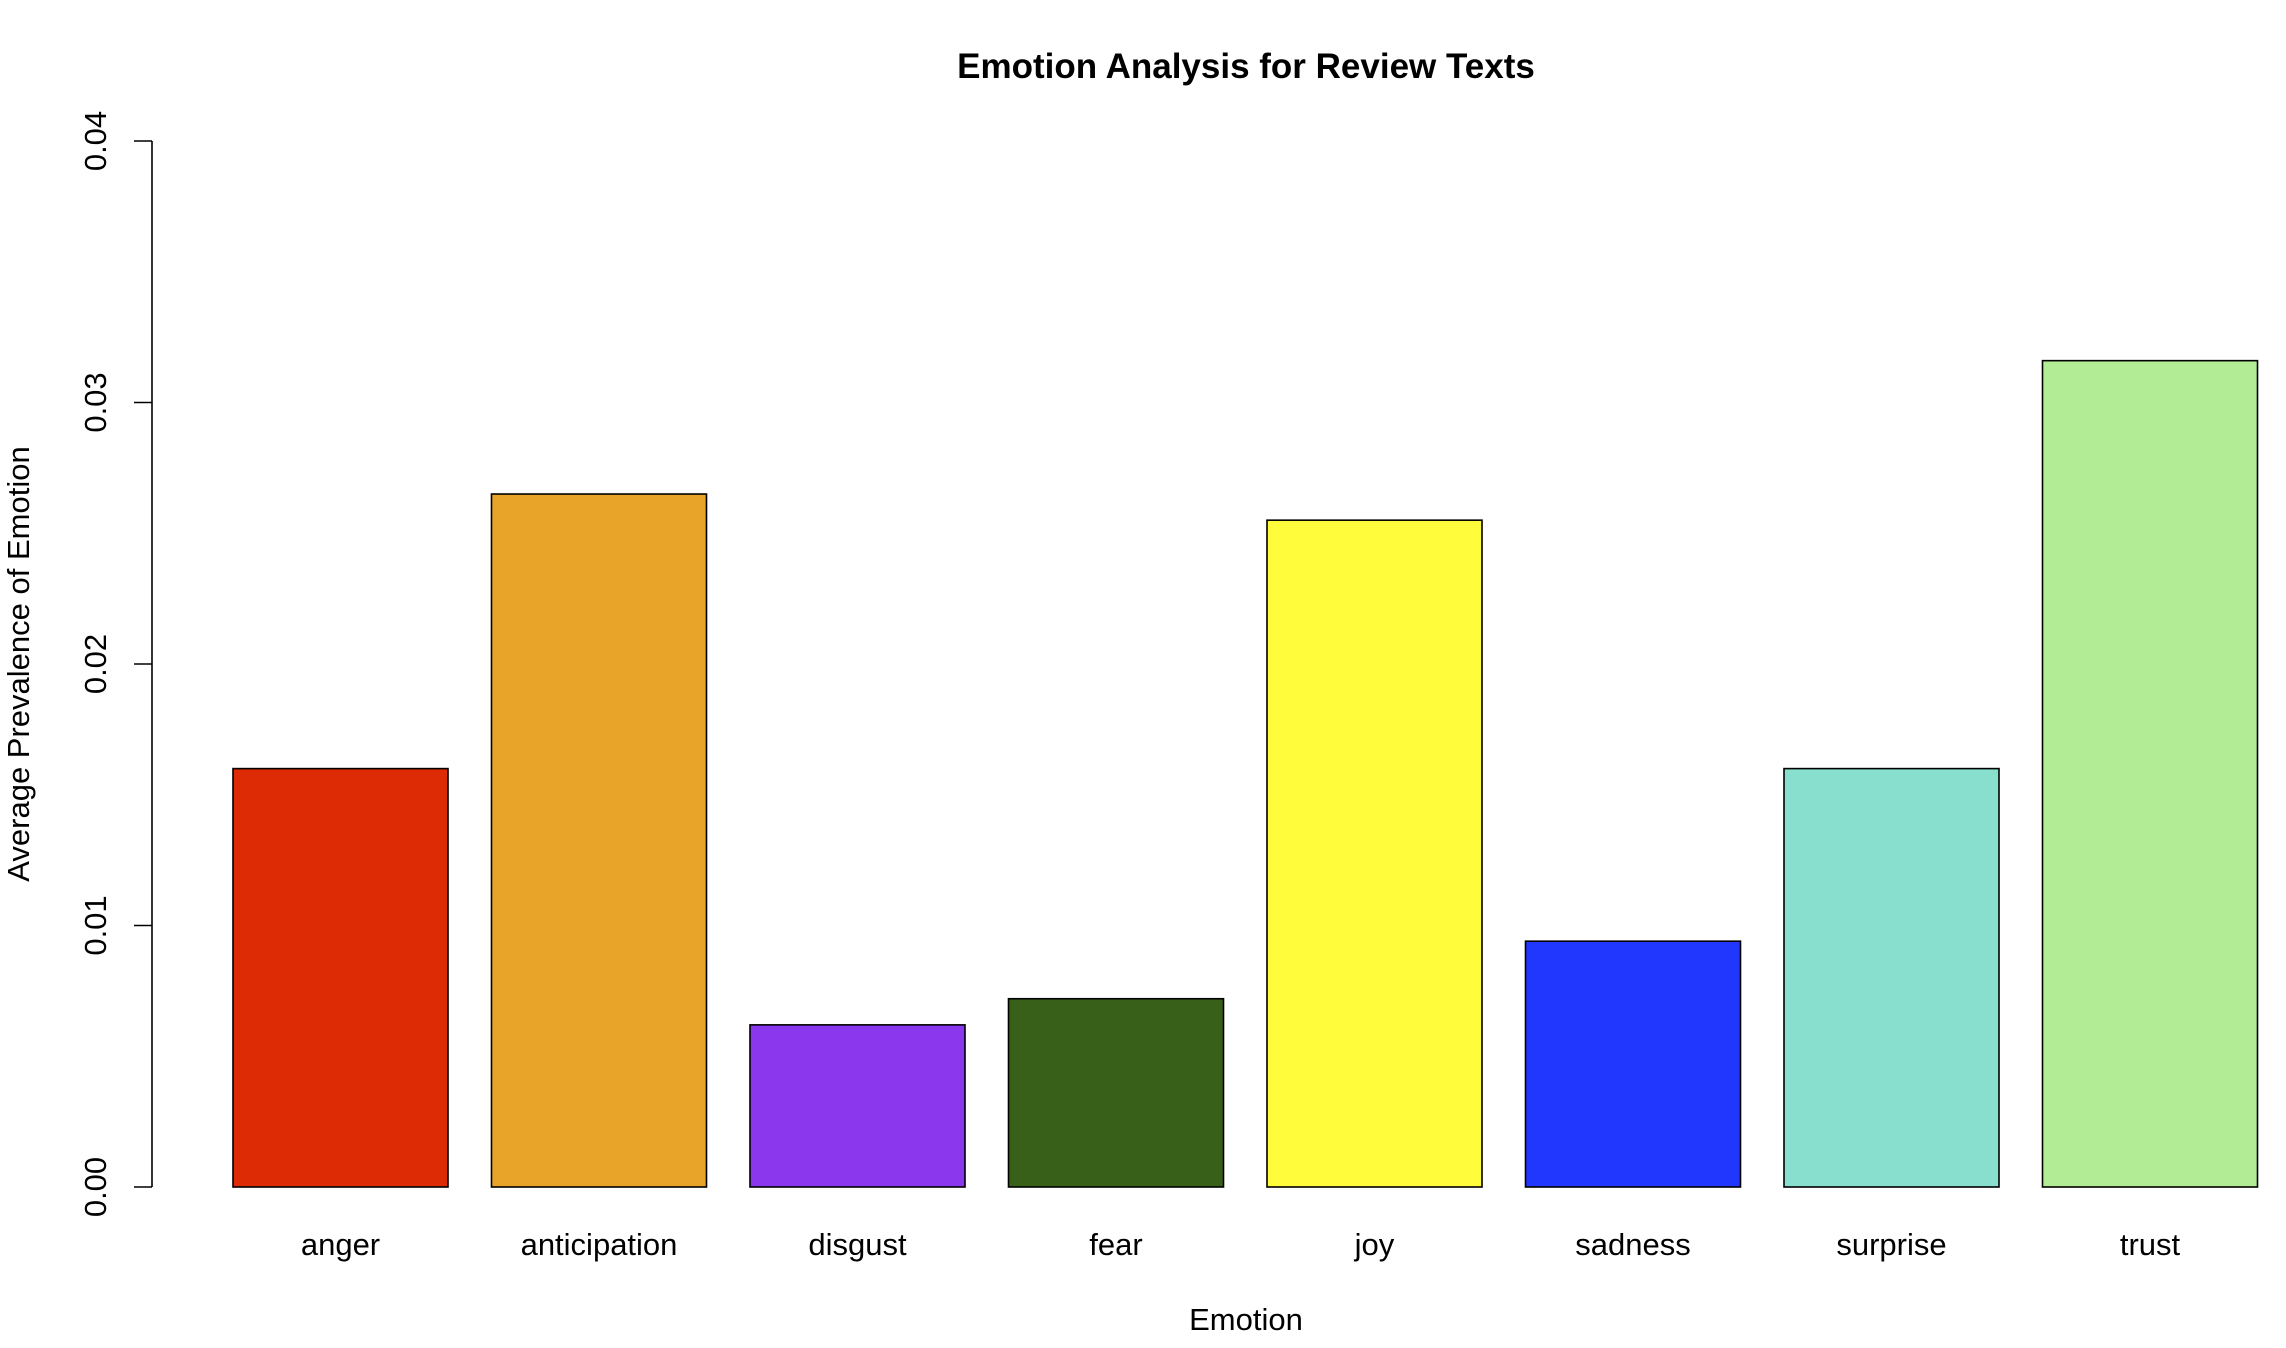 The image size is (2286, 1348). Describe the element at coordinates (1246, 66) in the screenshot. I see `chart-title: Emotion Analysis for Review Texts` at that location.